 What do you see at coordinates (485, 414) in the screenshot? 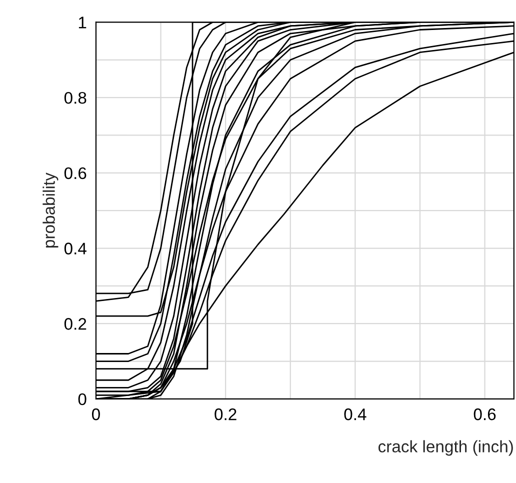
I see `x-tick-label: 0.6` at bounding box center [485, 414].